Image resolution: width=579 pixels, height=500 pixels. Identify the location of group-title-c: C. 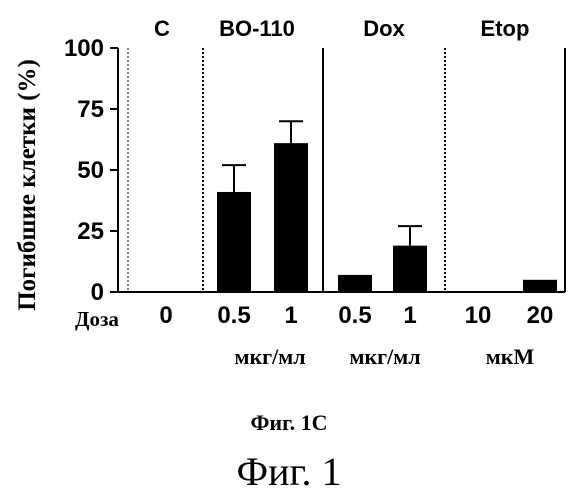
(162, 28).